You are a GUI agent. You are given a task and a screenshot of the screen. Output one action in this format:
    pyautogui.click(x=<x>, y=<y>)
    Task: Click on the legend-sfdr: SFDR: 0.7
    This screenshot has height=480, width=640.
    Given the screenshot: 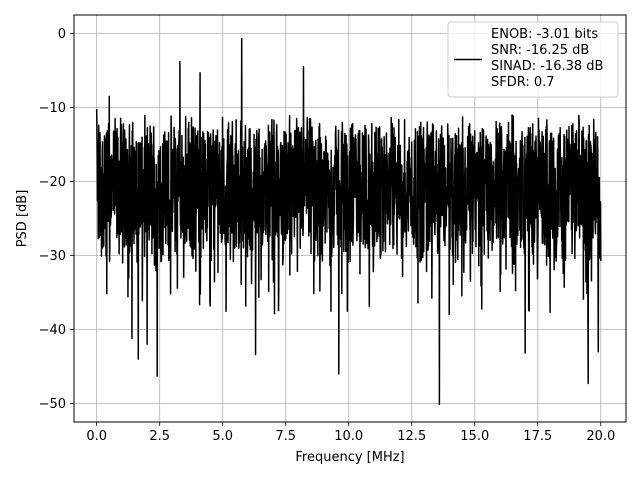 What is the action you would take?
    pyautogui.click(x=523, y=82)
    